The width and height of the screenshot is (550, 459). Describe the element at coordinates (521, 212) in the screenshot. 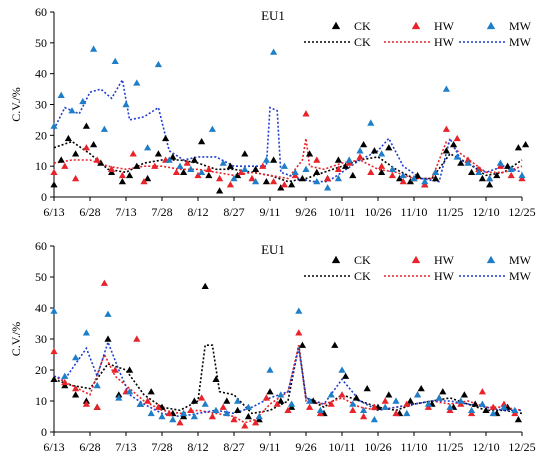

I see `x-tick-label: 12/25` at that location.